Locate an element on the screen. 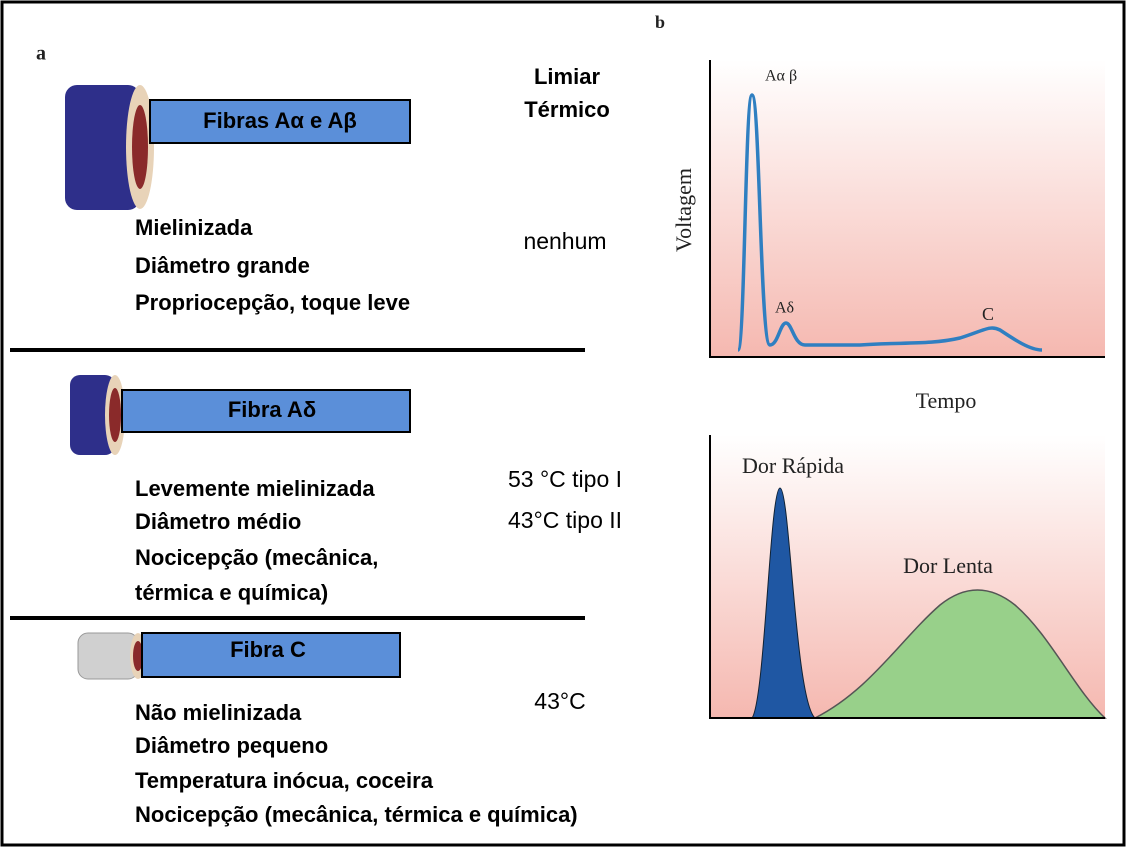 Image resolution: width=1126 pixels, height=847 pixels. axis-label: Voltagem is located at coordinates (683, 210).